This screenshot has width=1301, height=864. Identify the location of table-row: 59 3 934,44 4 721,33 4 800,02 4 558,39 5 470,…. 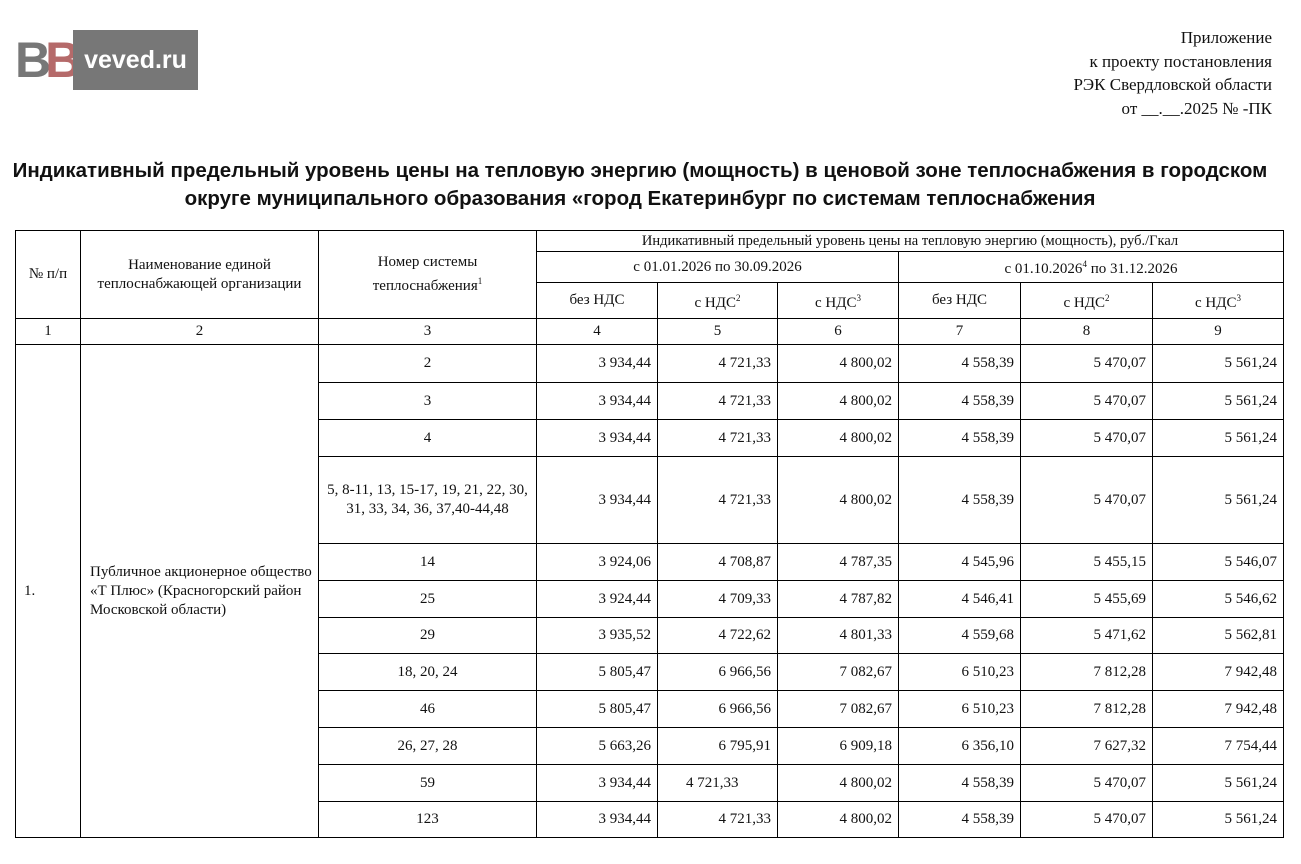
(650, 783).